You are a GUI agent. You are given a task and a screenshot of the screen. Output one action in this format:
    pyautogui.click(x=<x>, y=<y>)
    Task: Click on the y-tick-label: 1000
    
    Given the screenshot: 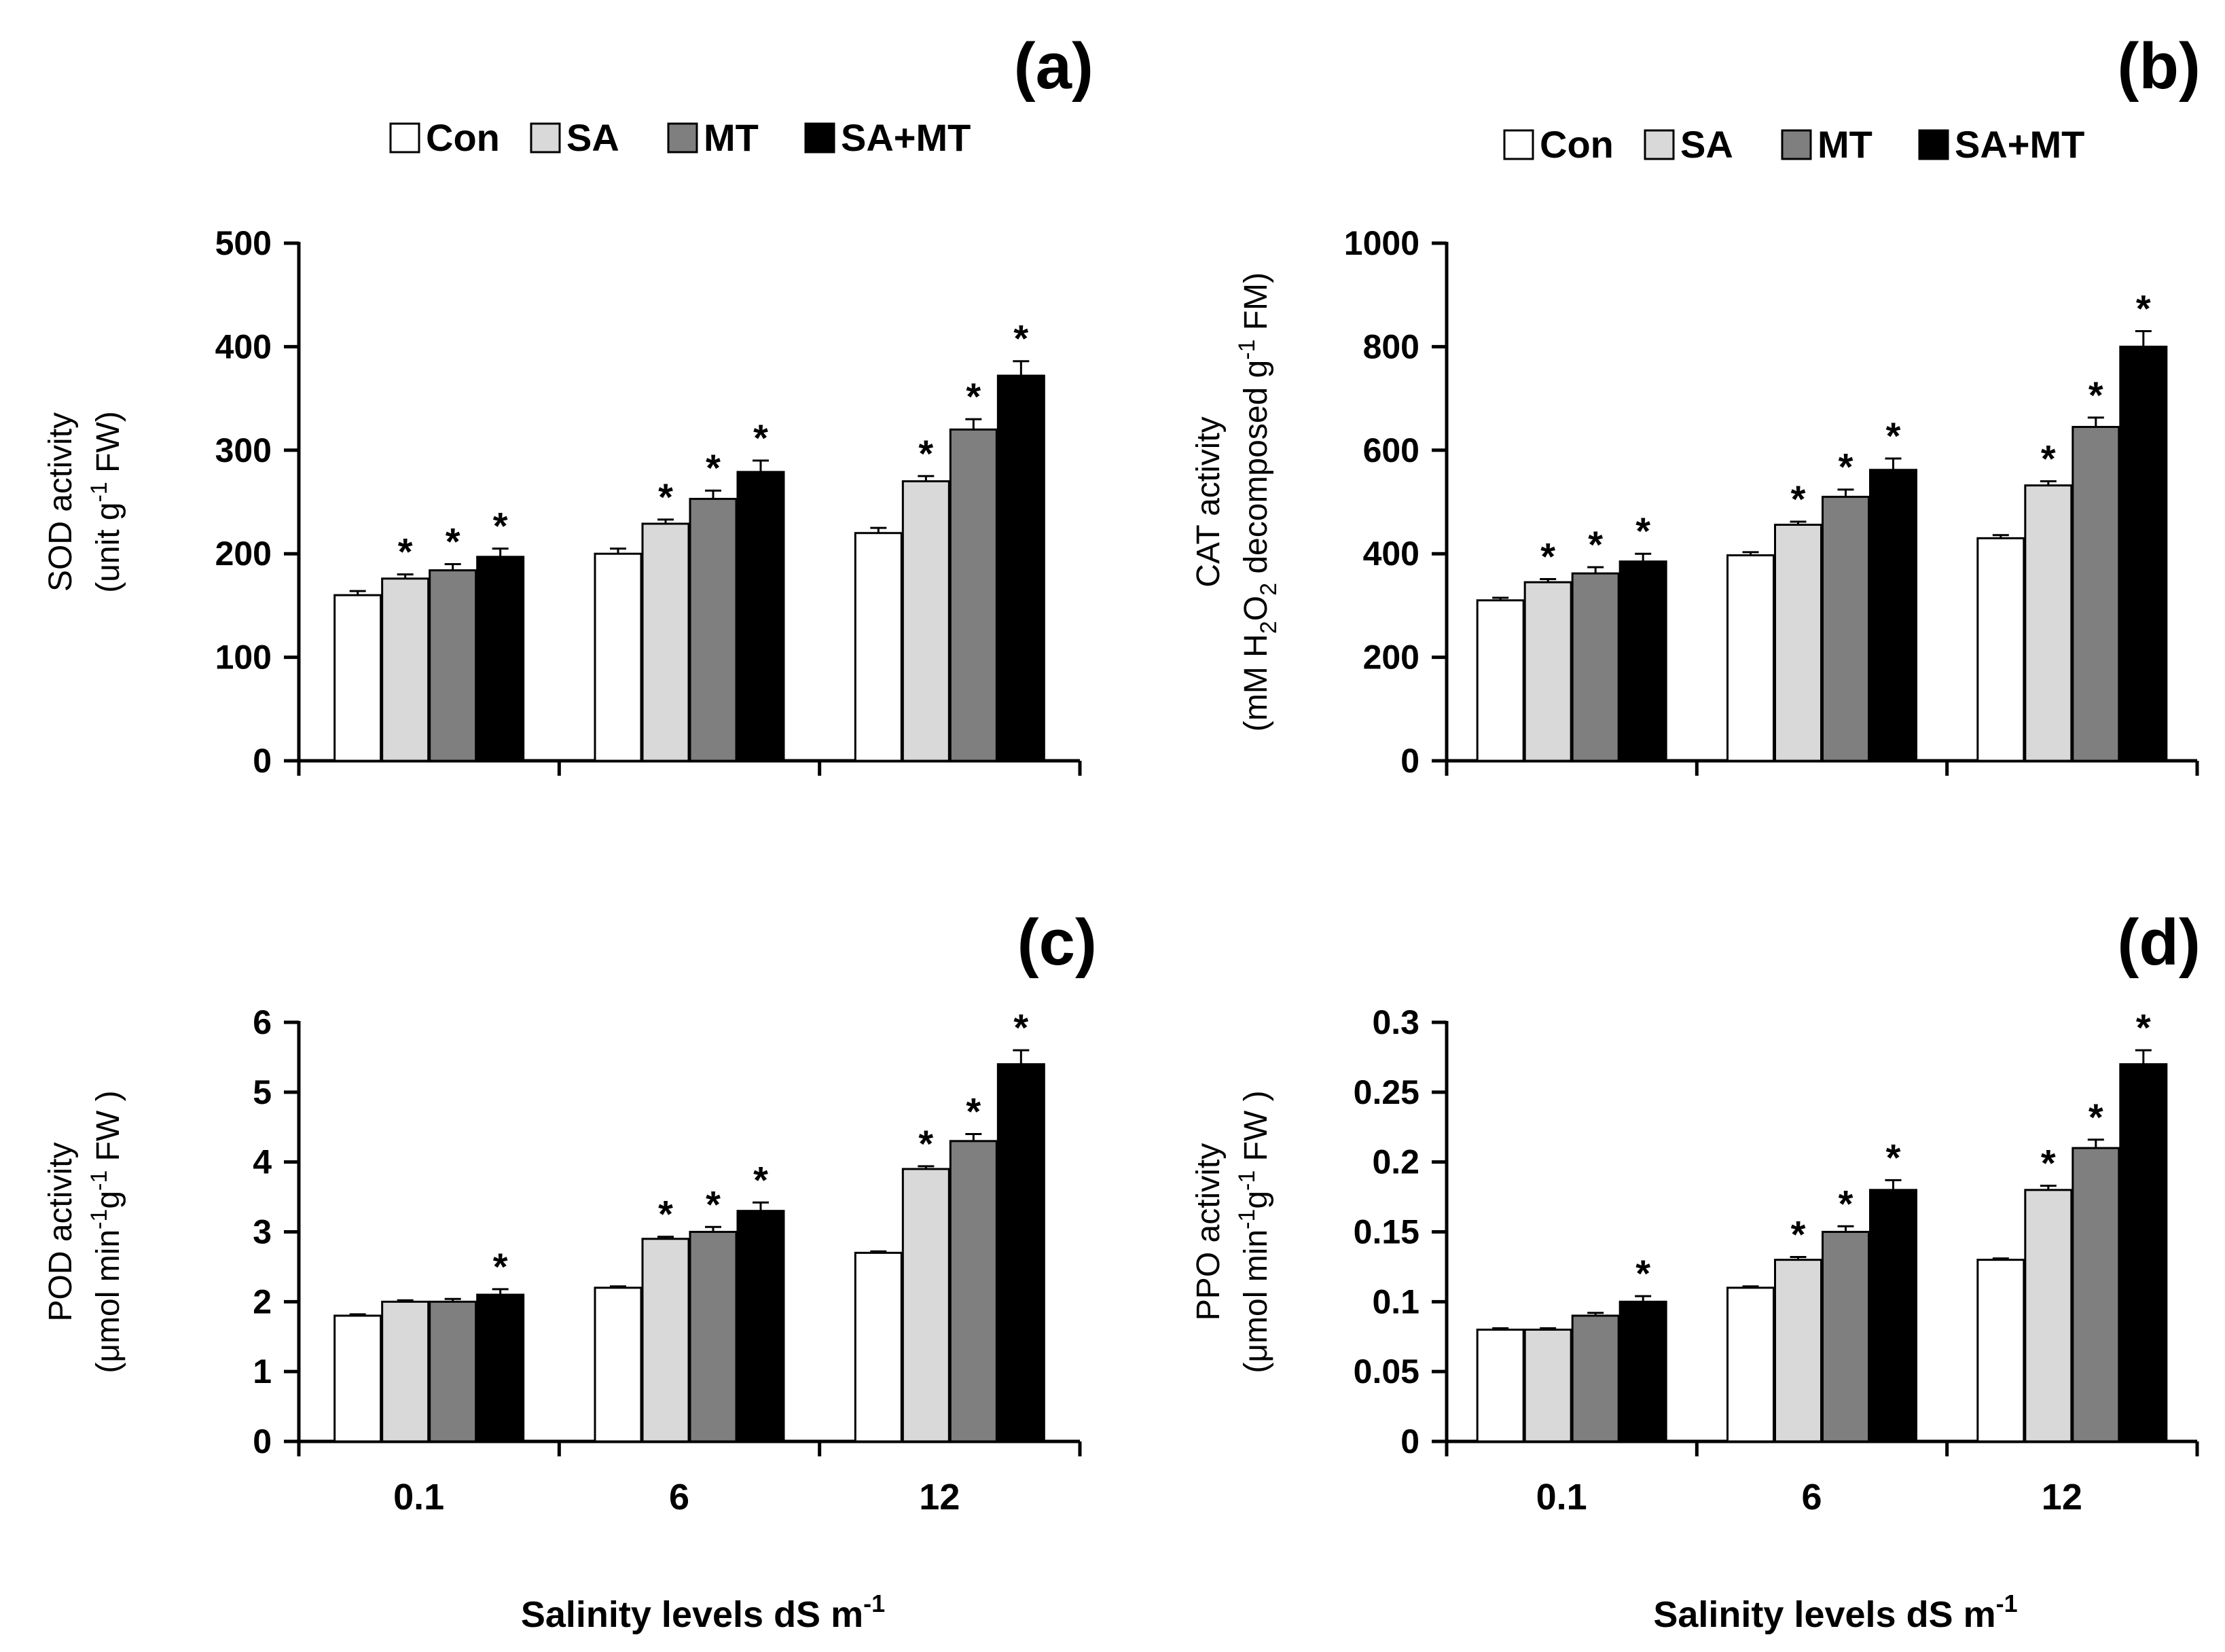 What is the action you would take?
    pyautogui.click(x=1381, y=243)
    